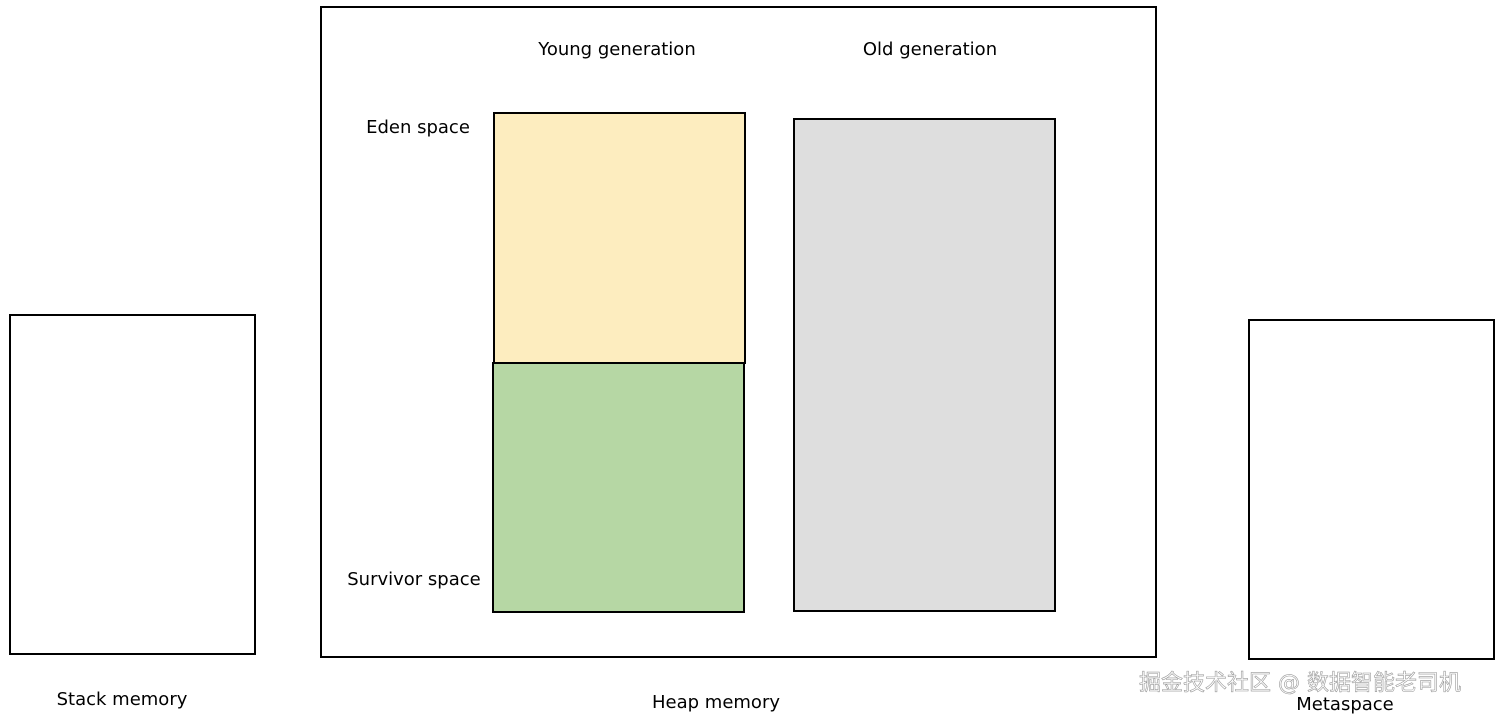 Image resolution: width=1501 pixels, height=723 pixels. I want to click on eden-label: Eden space, so click(418, 127).